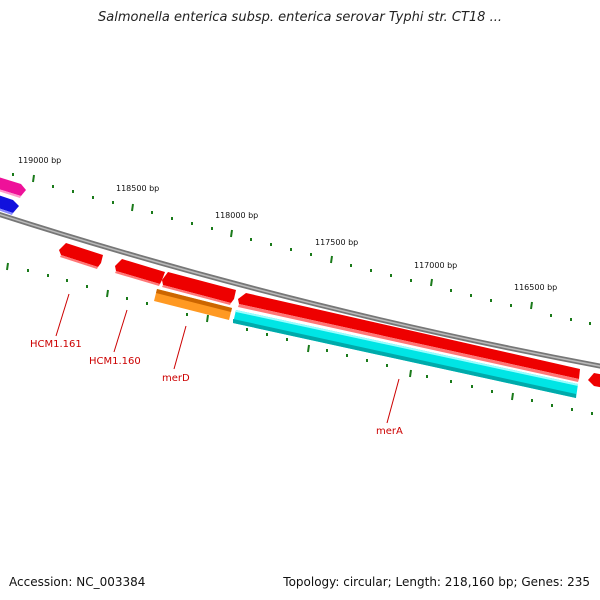  I want to click on gene-label-hcm1-160: HCM1.160, so click(115, 361).